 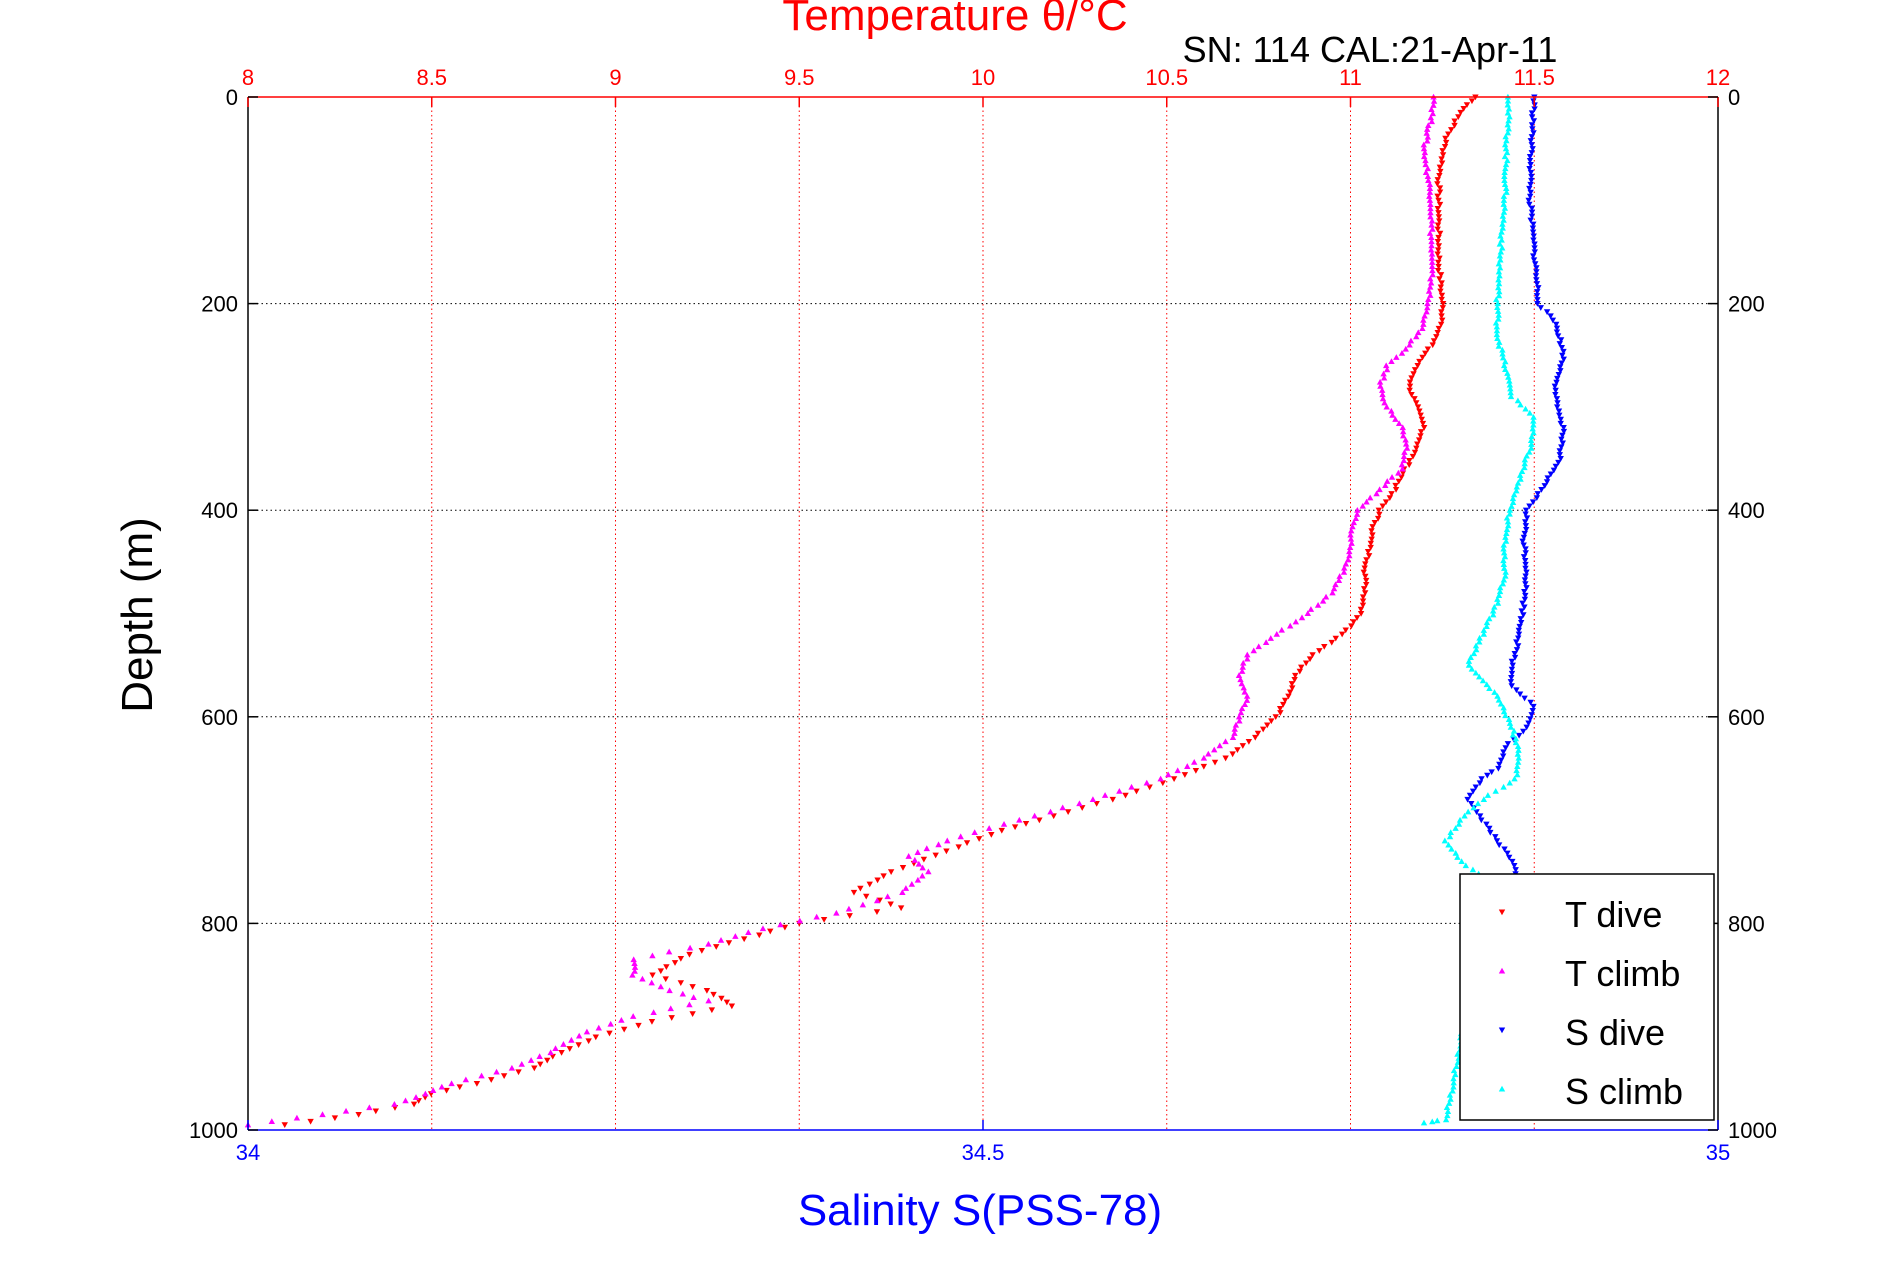 I want to click on legend-box, so click(x=1587, y=997).